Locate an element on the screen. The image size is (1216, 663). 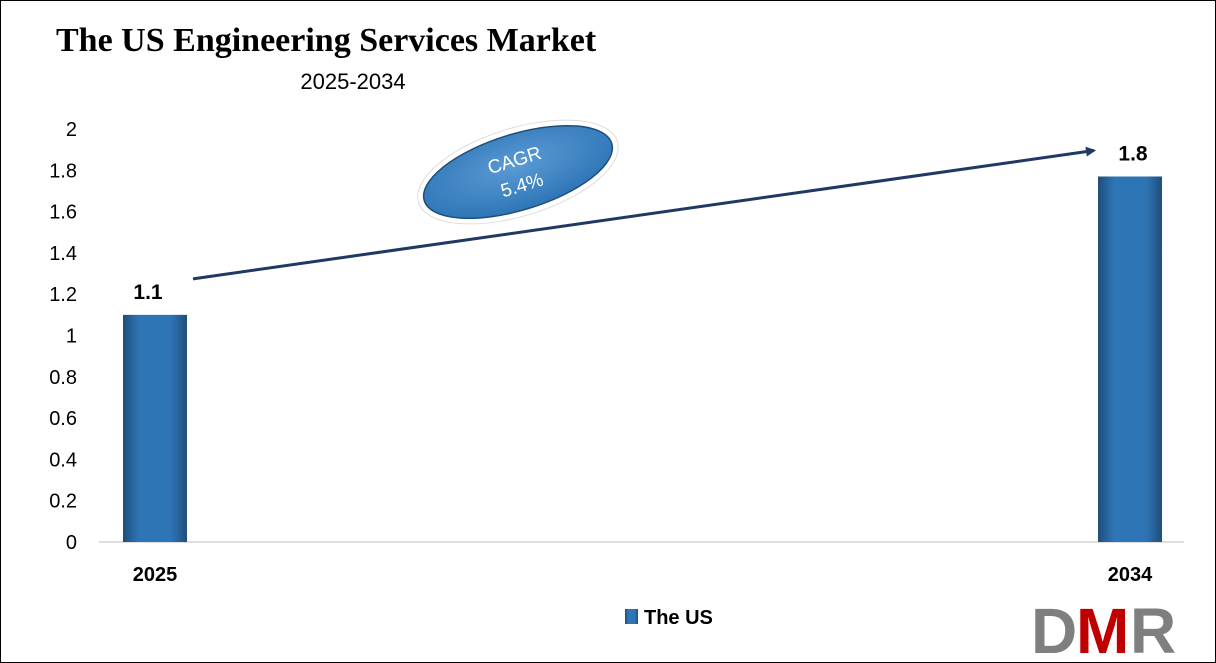
y-tick-label: 1.6 is located at coordinates (63, 213).